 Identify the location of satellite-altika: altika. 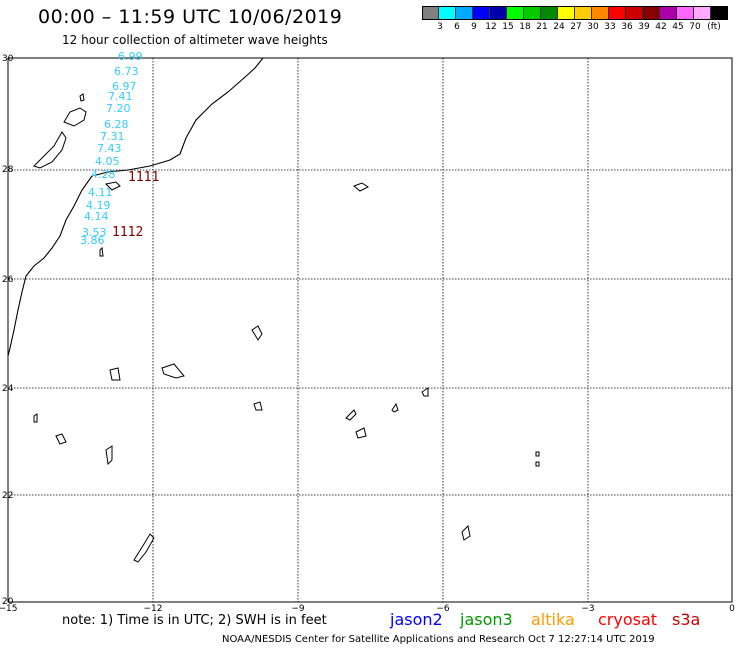
(553, 619).